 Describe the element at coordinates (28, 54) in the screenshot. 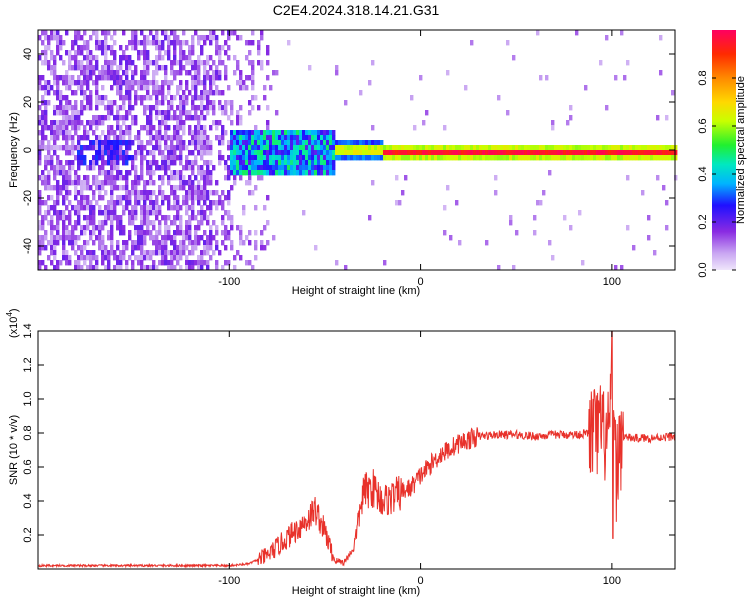

I see `y-tick-label: 40` at that location.